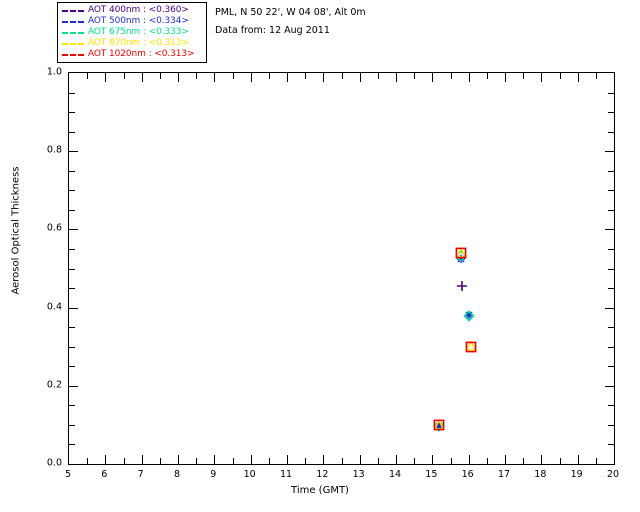 The height and width of the screenshot is (512, 640). I want to click on legend-entry: AOT 870nm : <0.313>, so click(133, 43).